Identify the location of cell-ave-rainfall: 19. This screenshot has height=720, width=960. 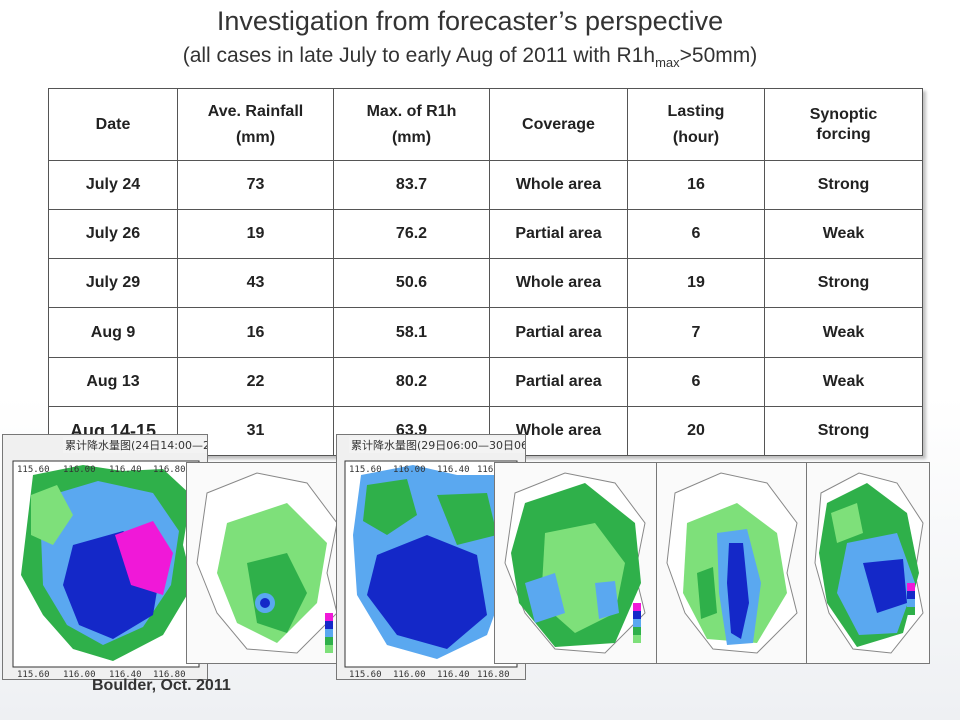
(255, 234).